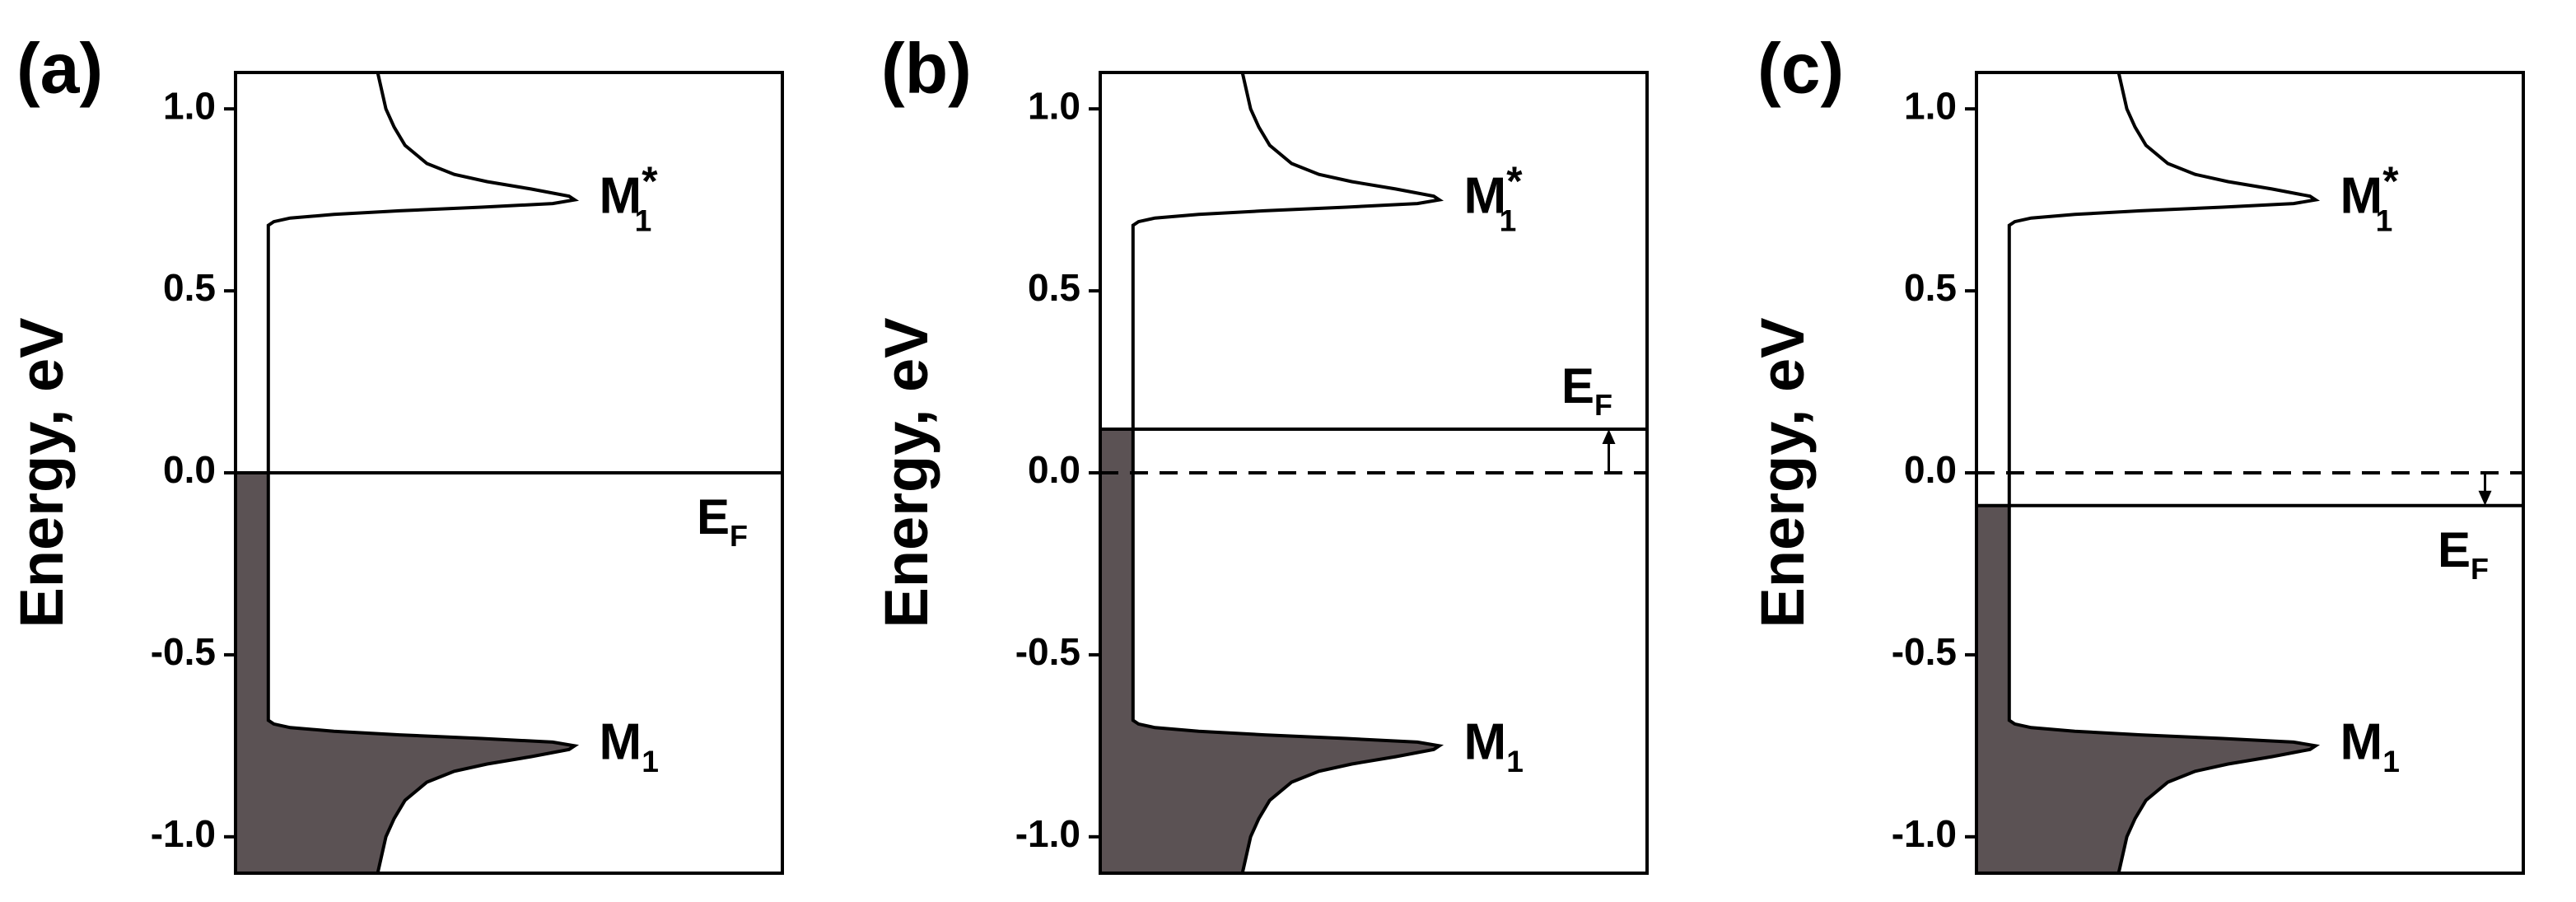 This screenshot has height=902, width=2576. I want to click on panel-label: (a), so click(59, 69).